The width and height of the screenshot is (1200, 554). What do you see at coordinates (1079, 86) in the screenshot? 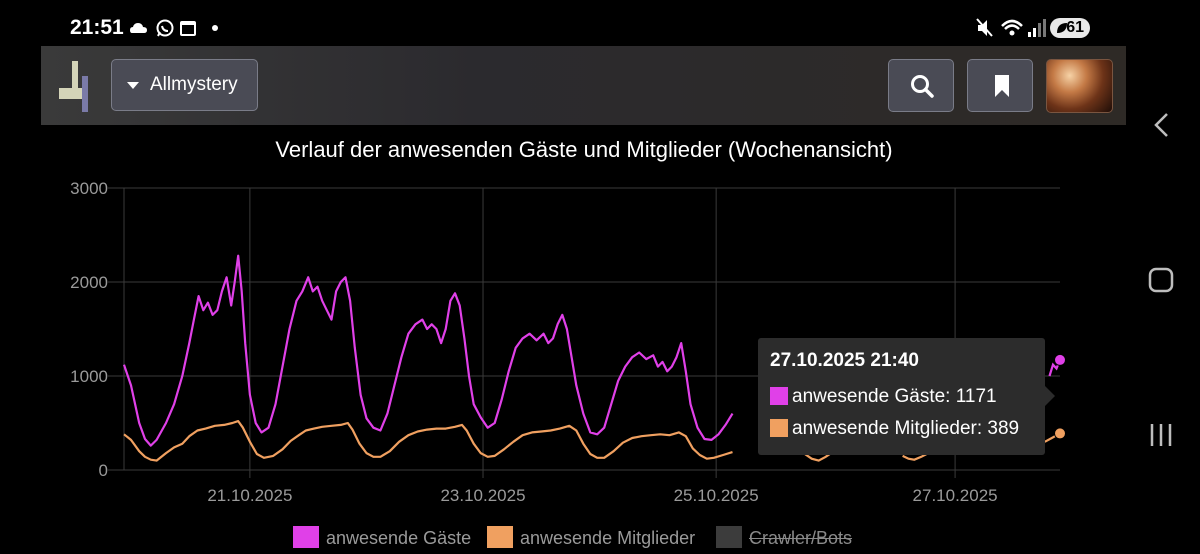
I see `avatar` at bounding box center [1079, 86].